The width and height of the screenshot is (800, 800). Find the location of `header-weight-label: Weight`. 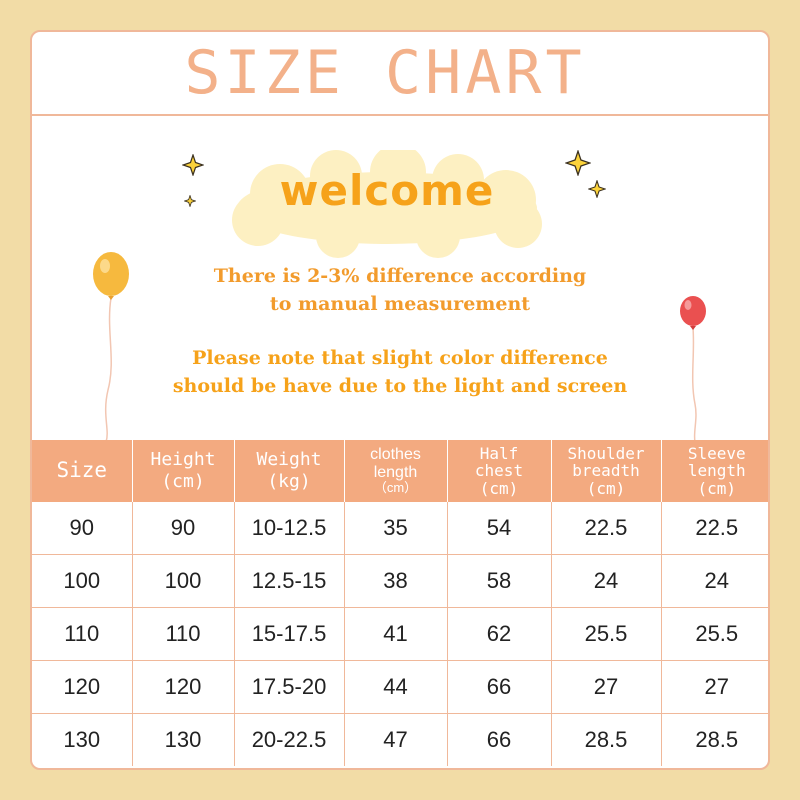

header-weight-label: Weight is located at coordinates (289, 460).